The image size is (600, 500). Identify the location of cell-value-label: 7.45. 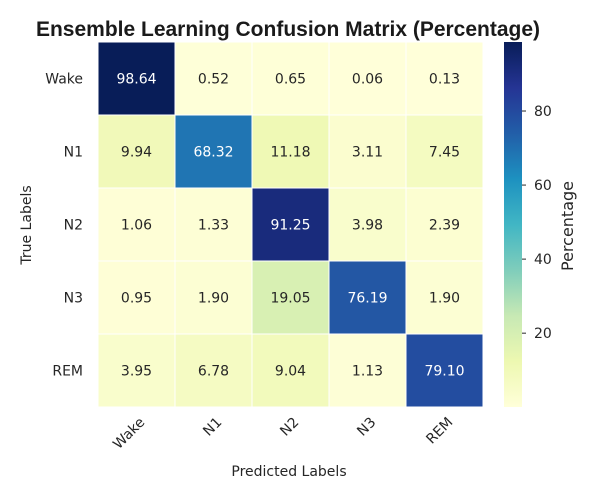
(444, 153).